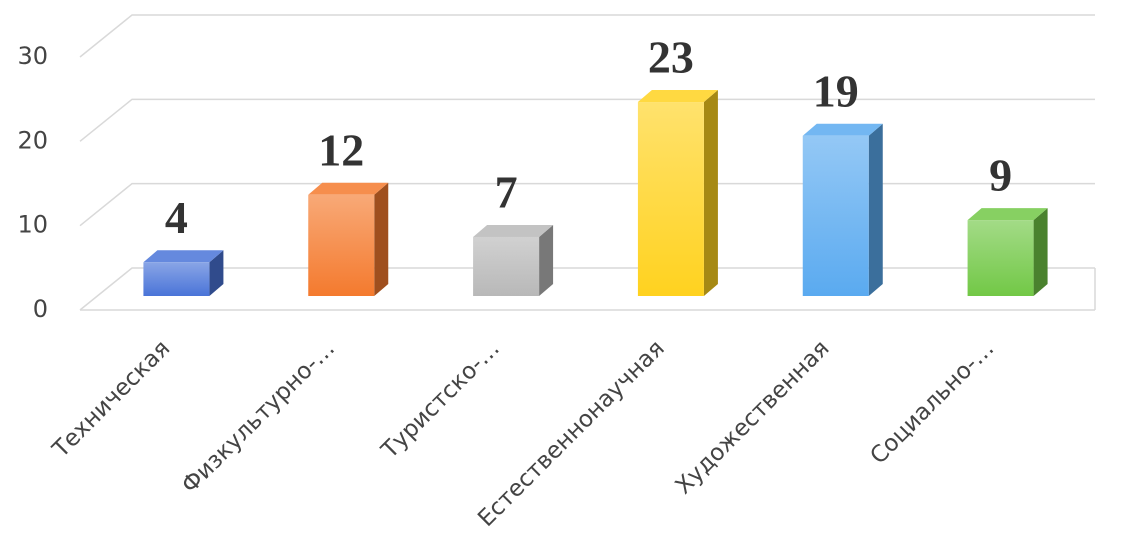  Describe the element at coordinates (341, 149) in the screenshot. I see `data-label: 12` at that location.